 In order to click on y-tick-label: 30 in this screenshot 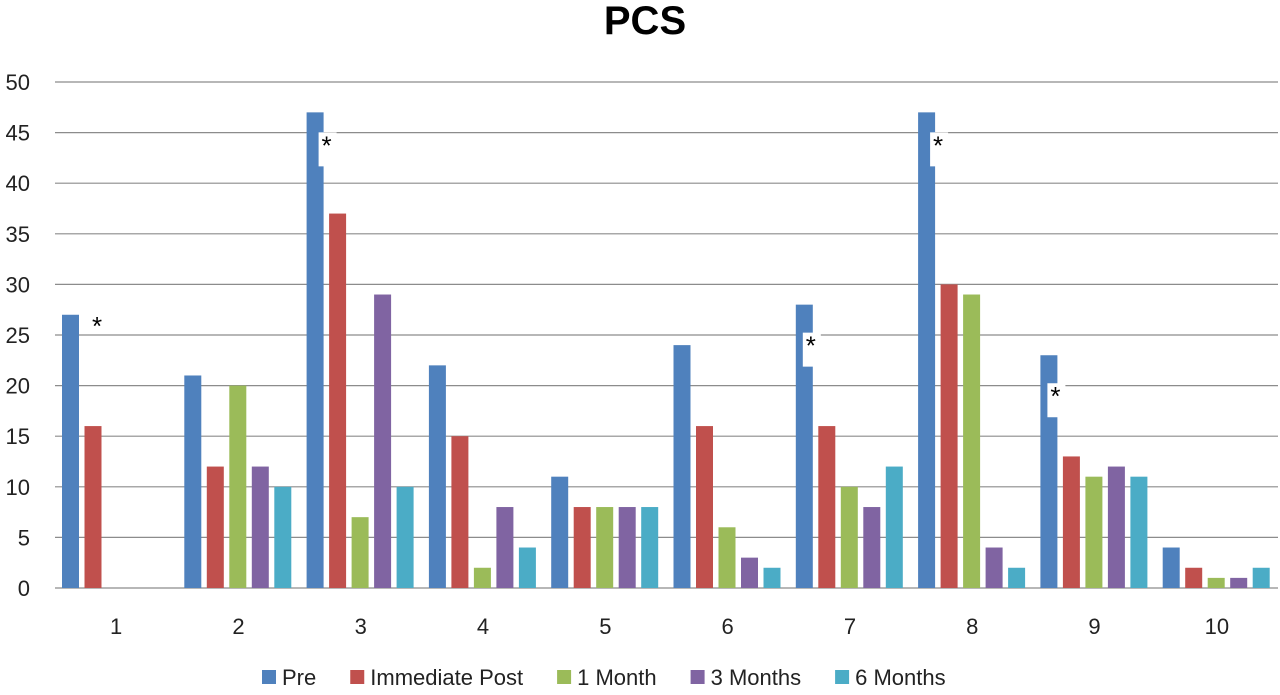, I will do `click(18, 284)`.